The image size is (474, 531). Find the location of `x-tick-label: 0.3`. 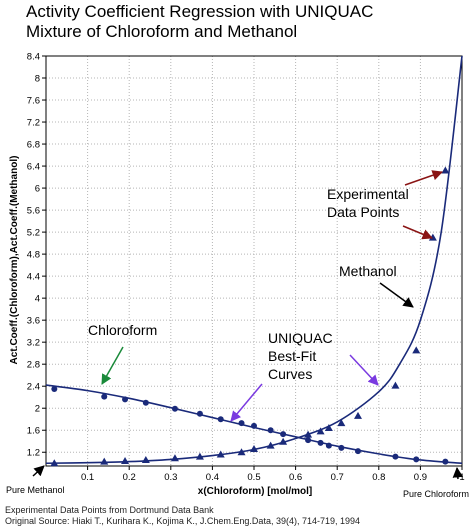

x-tick-label: 0.3 is located at coordinates (170, 477).